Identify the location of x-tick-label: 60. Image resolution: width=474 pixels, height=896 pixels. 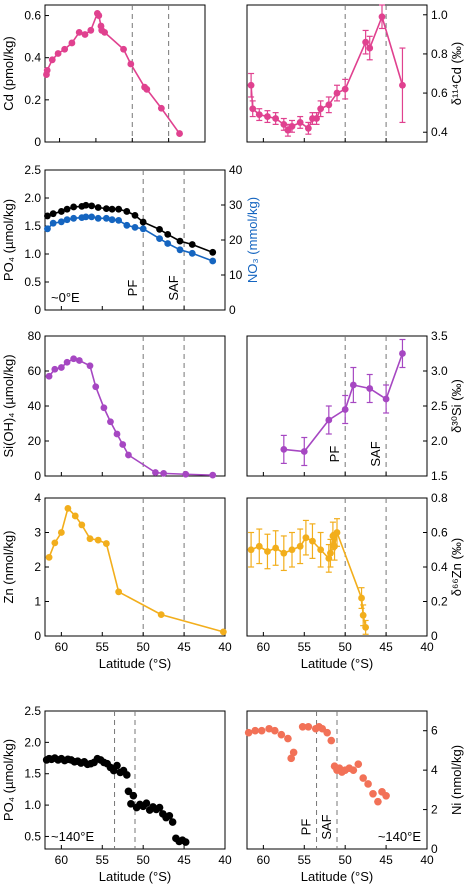
(264, 647).